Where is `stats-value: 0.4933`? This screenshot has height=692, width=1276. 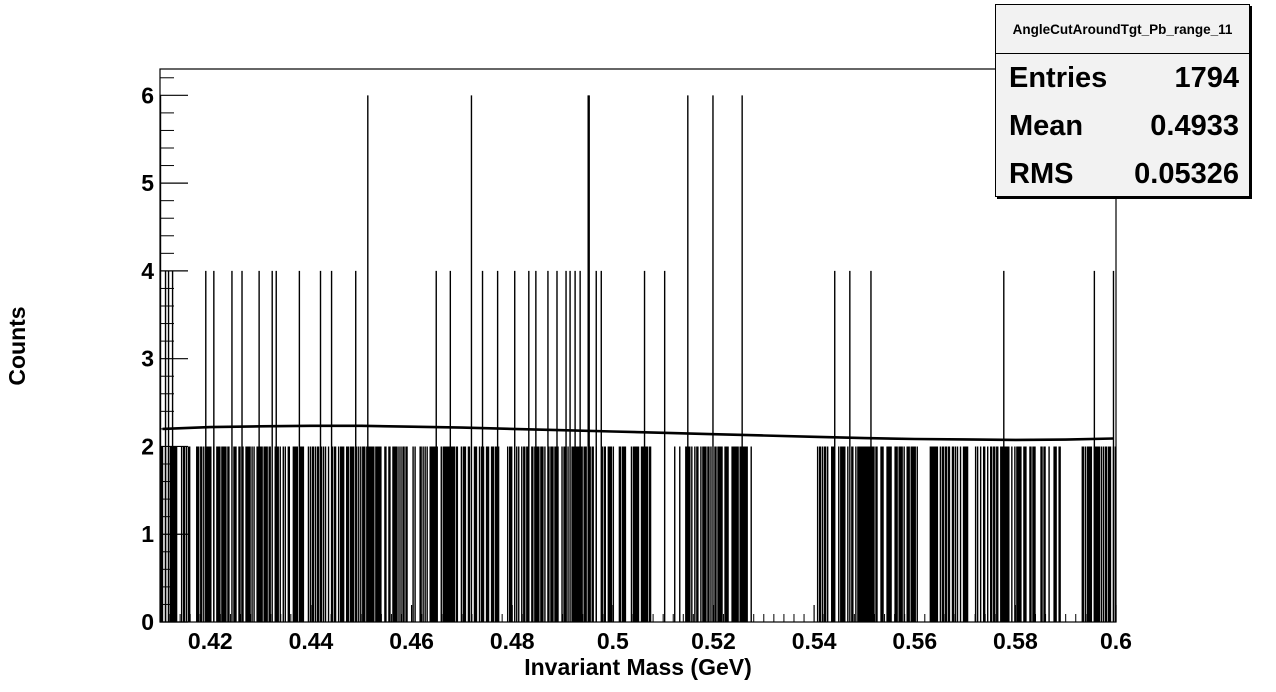 stats-value: 0.4933 is located at coordinates (1194, 125).